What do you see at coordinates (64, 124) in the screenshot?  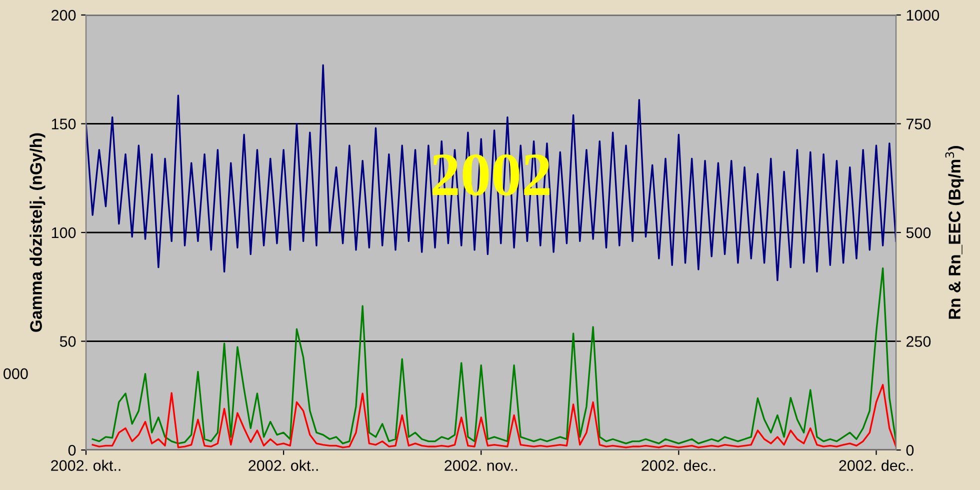 I see `y-tick-label: 150` at bounding box center [64, 124].